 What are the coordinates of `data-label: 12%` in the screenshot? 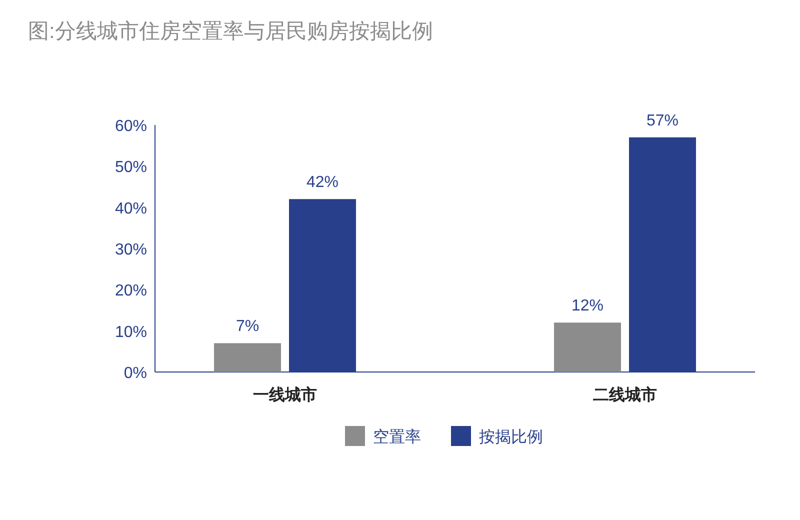 It's located at (587, 306).